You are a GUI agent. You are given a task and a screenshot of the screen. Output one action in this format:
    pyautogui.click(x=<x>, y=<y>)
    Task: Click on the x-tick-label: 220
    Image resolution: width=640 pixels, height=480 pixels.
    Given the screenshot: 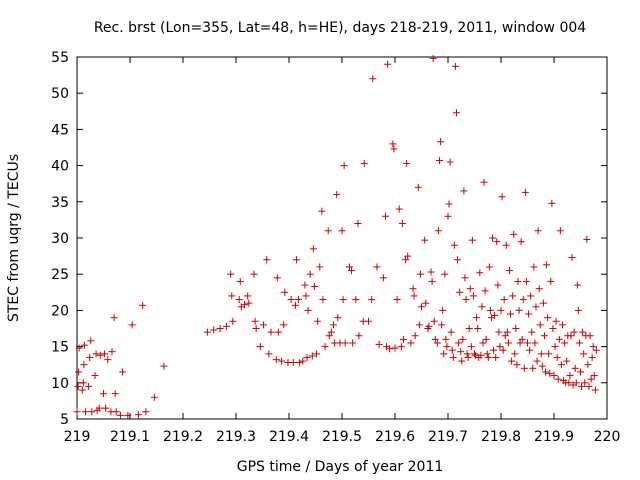 What is the action you would take?
    pyautogui.click(x=607, y=437)
    